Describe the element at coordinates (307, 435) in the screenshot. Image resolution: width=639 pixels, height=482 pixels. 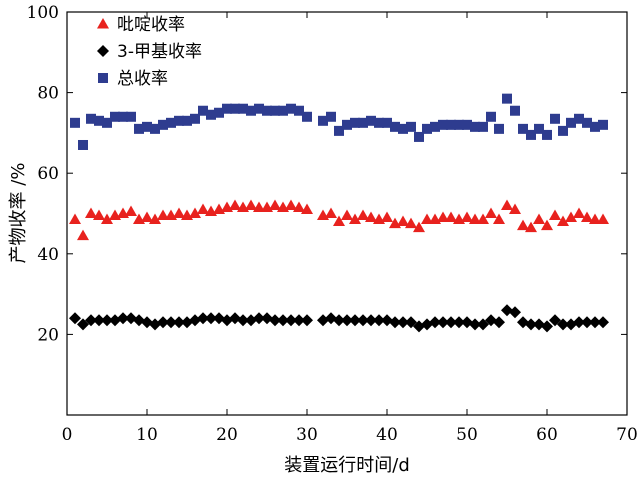
I see `x-tick-label: 30` at that location.